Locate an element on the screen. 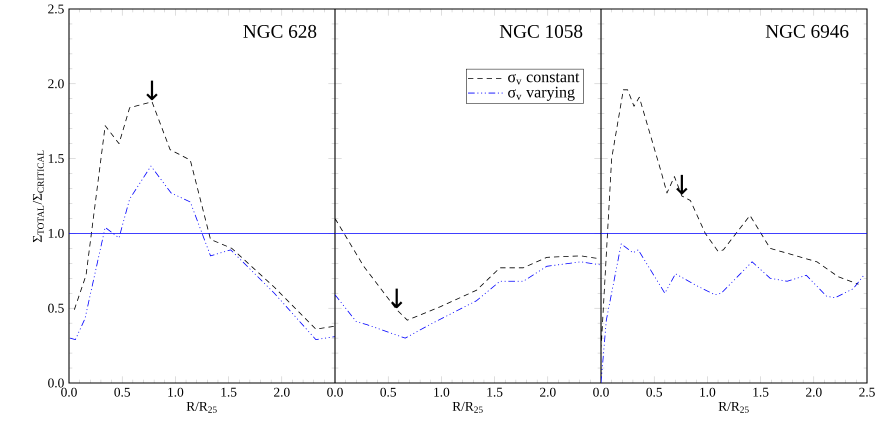 This screenshot has width=885, height=433. y-tick-label: 0.0 is located at coordinates (56, 383).